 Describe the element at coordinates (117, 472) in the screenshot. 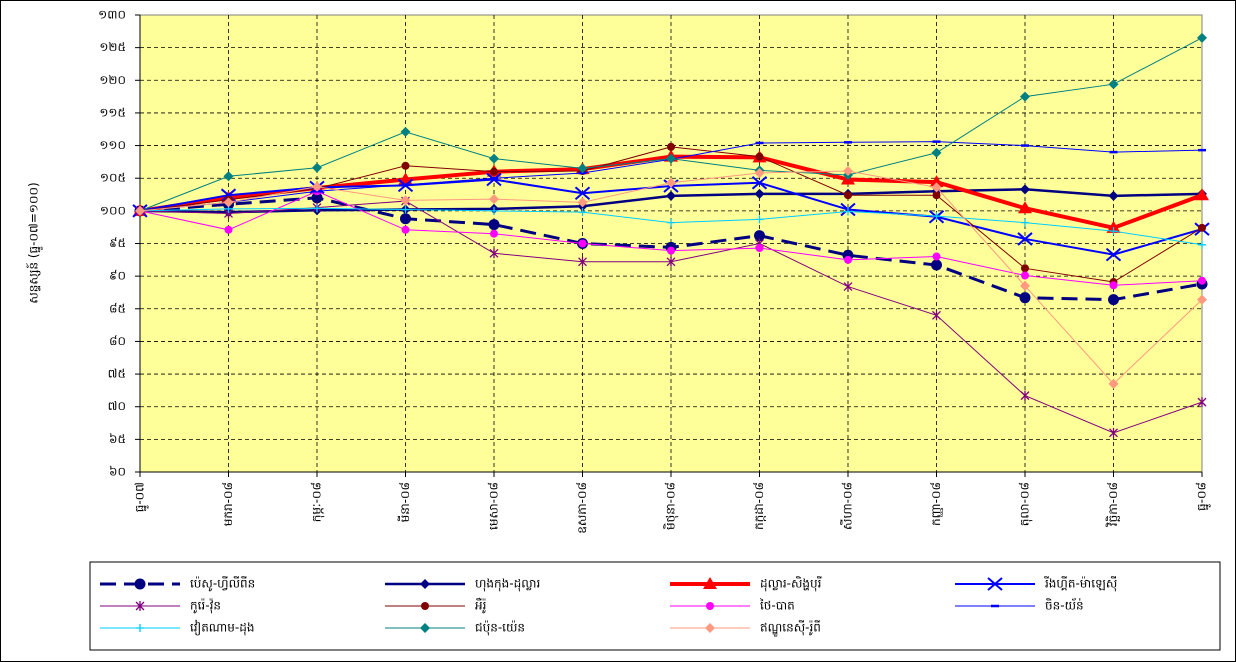

I see `y-tick-label: ៦០` at that location.